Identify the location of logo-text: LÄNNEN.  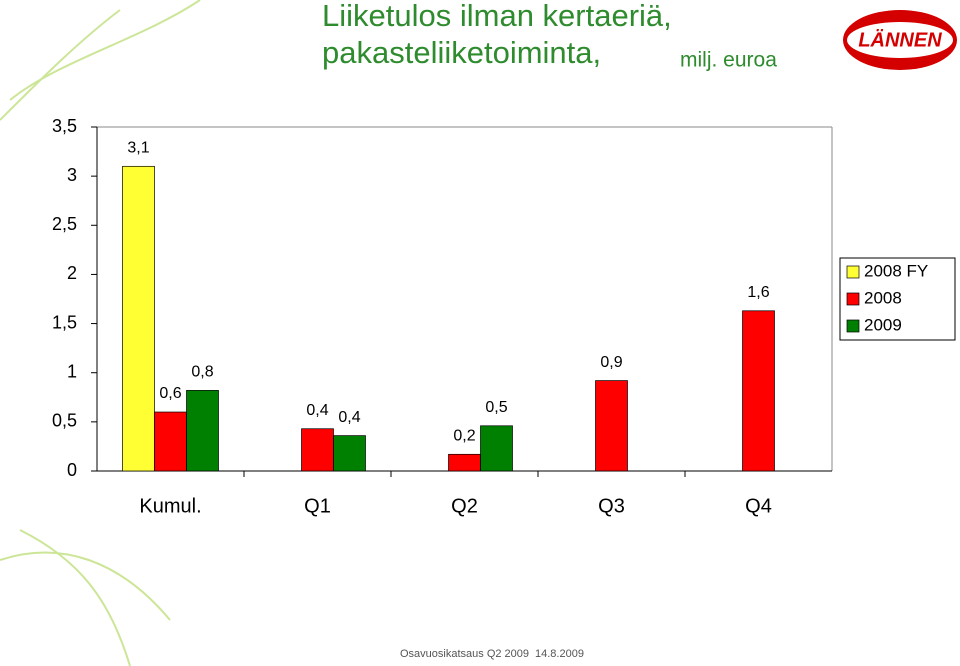
(900, 39).